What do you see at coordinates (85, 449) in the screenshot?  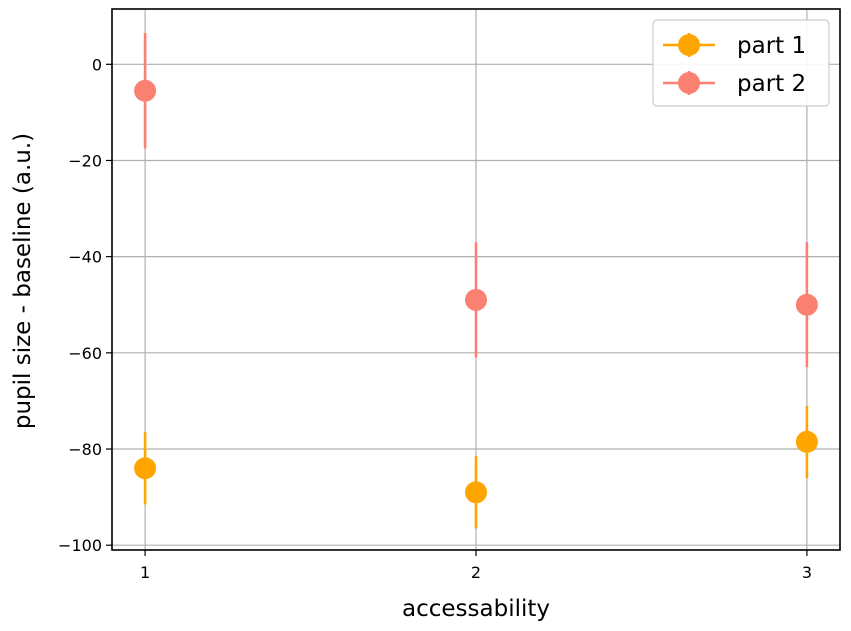 I see `y-tick-label: −80` at bounding box center [85, 449].